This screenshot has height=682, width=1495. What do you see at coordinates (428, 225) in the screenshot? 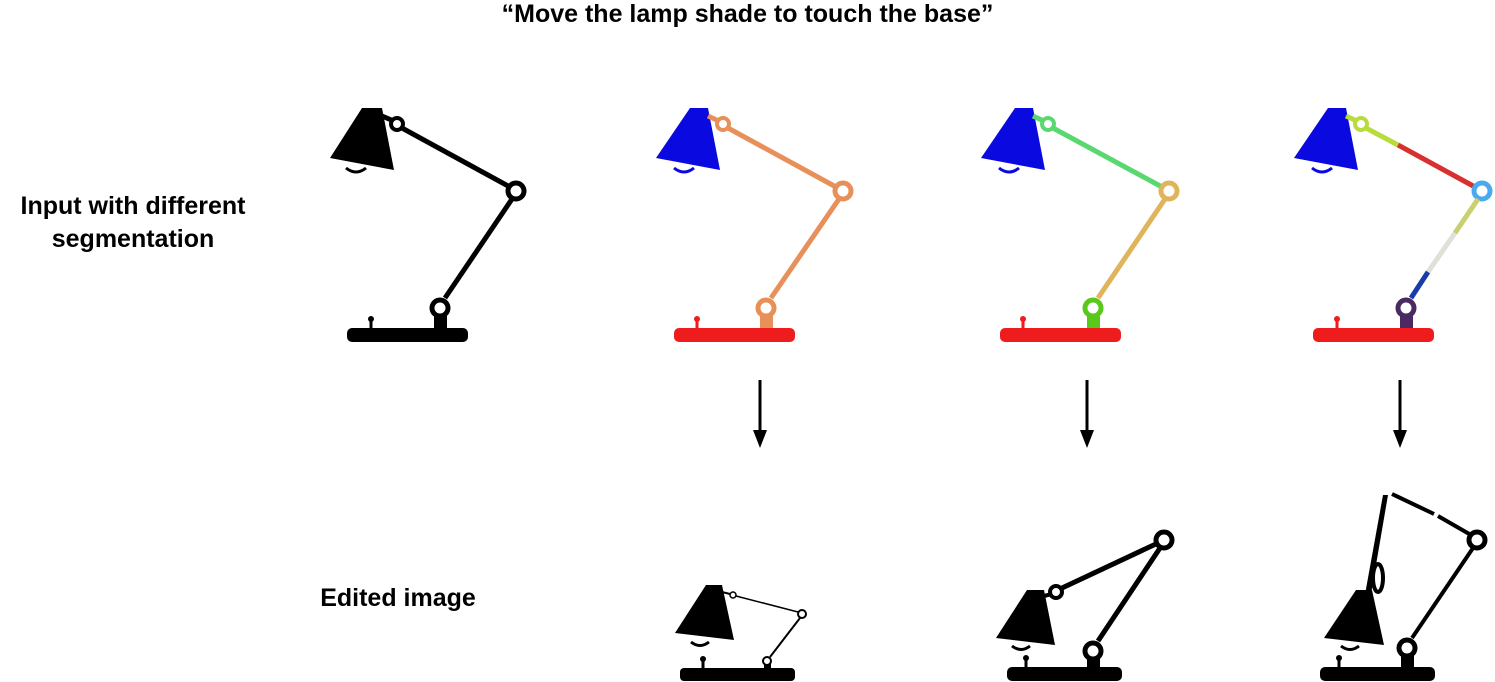
I see `input-lamp-original` at bounding box center [428, 225].